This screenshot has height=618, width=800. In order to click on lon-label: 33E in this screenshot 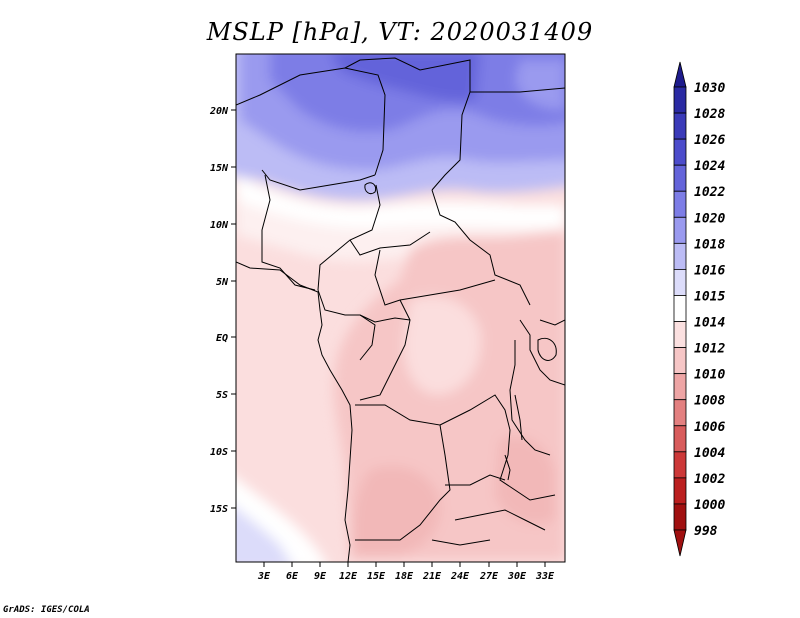, I will do `click(545, 576)`.